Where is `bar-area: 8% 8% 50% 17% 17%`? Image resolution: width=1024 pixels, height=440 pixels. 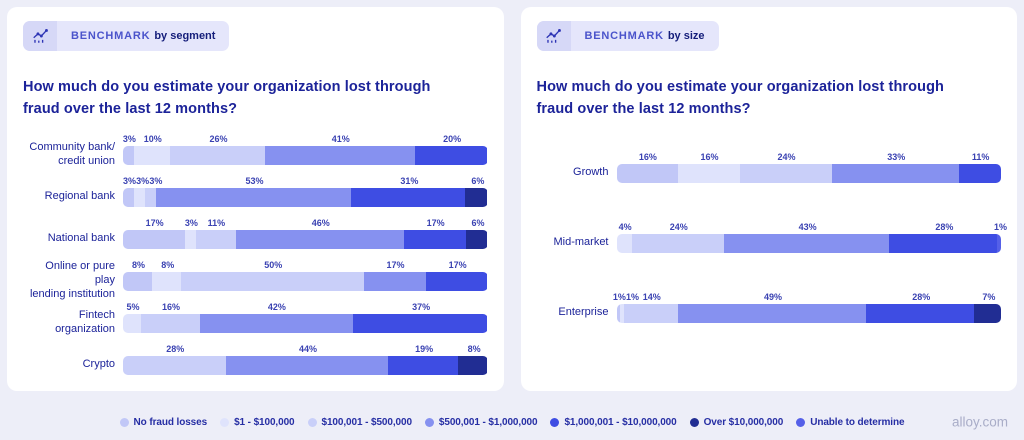 bar-area: 8% 8% 50% 17% 17% is located at coordinates (305, 275).